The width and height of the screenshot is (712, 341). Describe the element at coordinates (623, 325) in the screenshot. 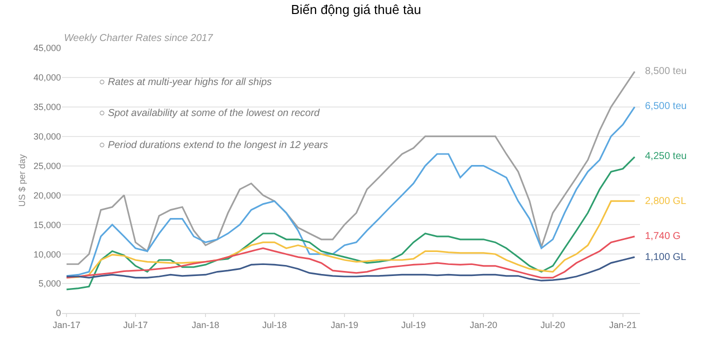

I see `x-tick-label: Jan-21` at that location.